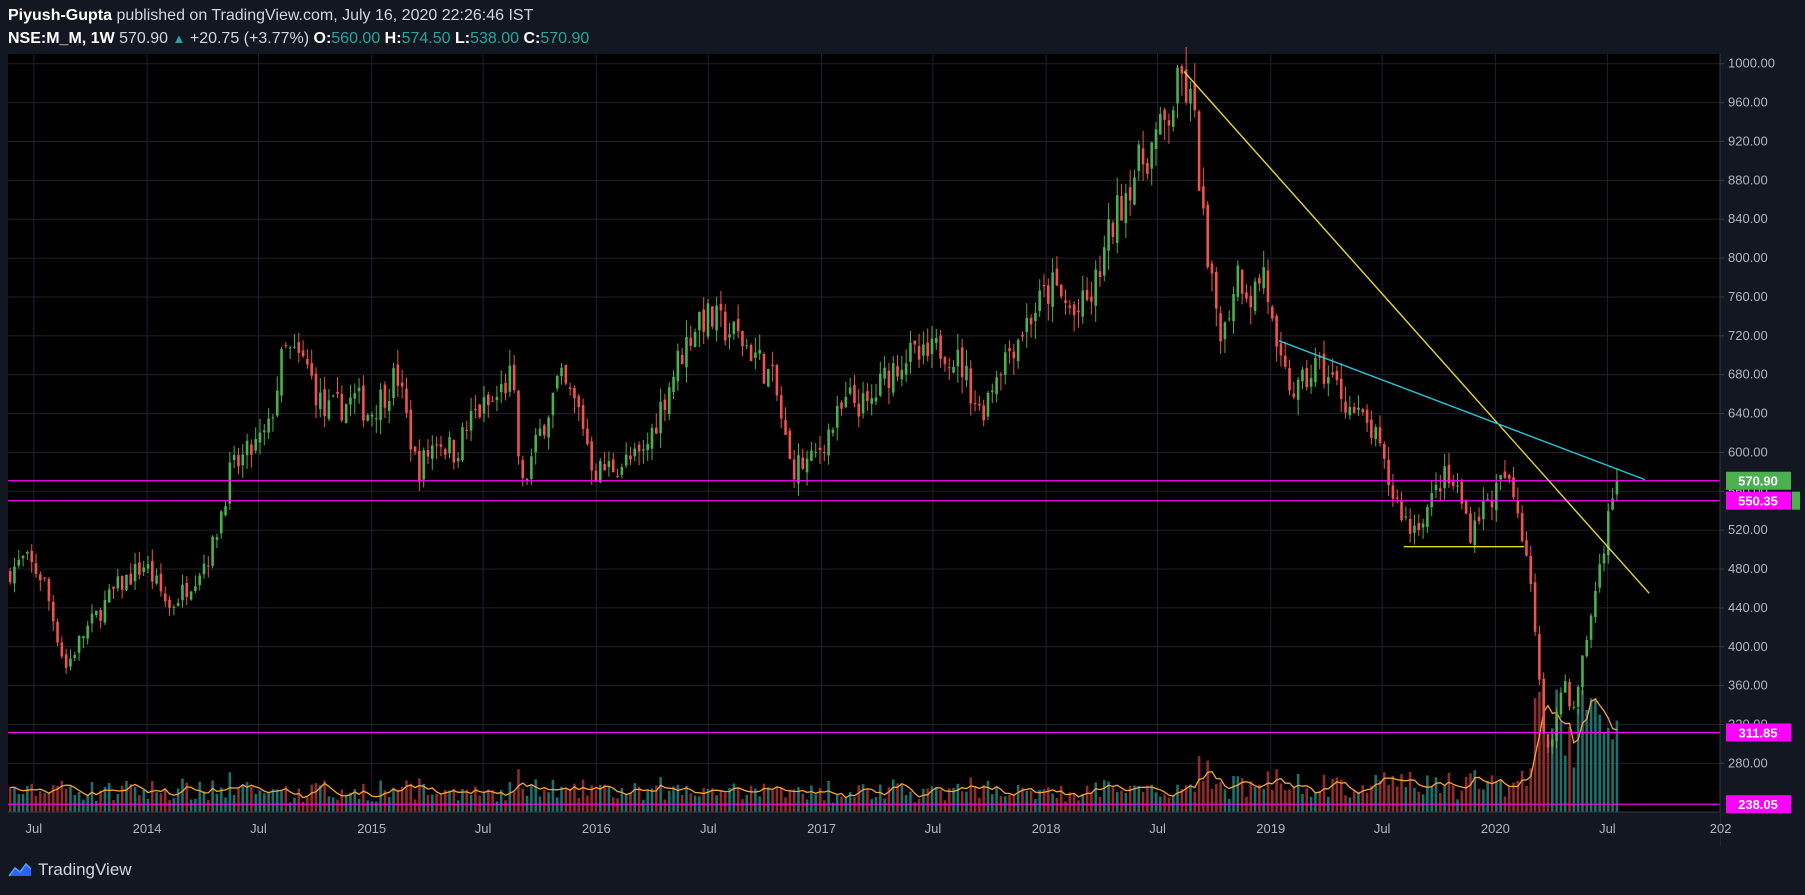 The image size is (1805, 895). I want to click on price-axis, so click(1762, 433).